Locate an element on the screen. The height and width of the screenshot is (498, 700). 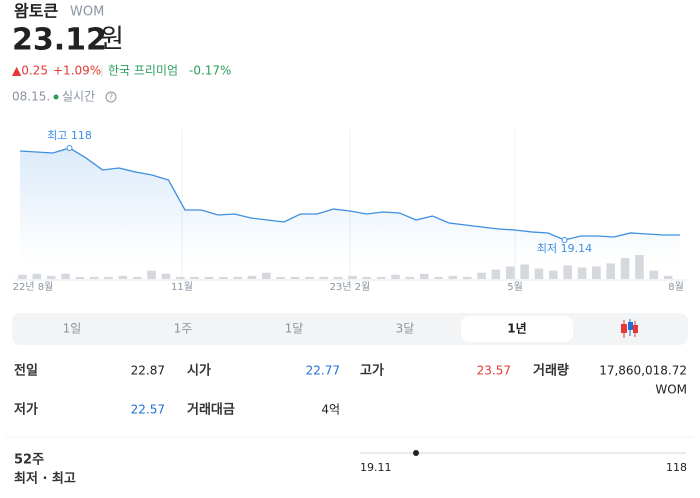
tab: 3달 is located at coordinates (405, 329).